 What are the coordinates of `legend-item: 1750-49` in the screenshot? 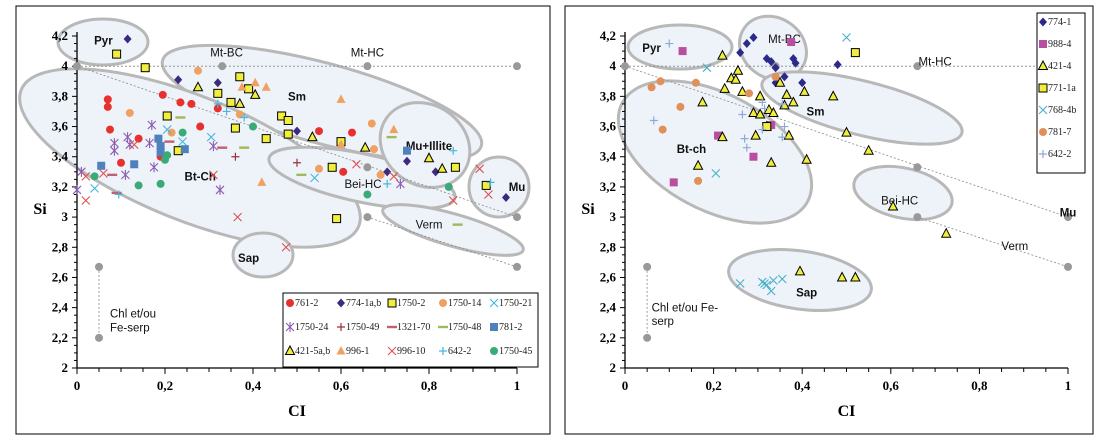 It's located at (358, 327).